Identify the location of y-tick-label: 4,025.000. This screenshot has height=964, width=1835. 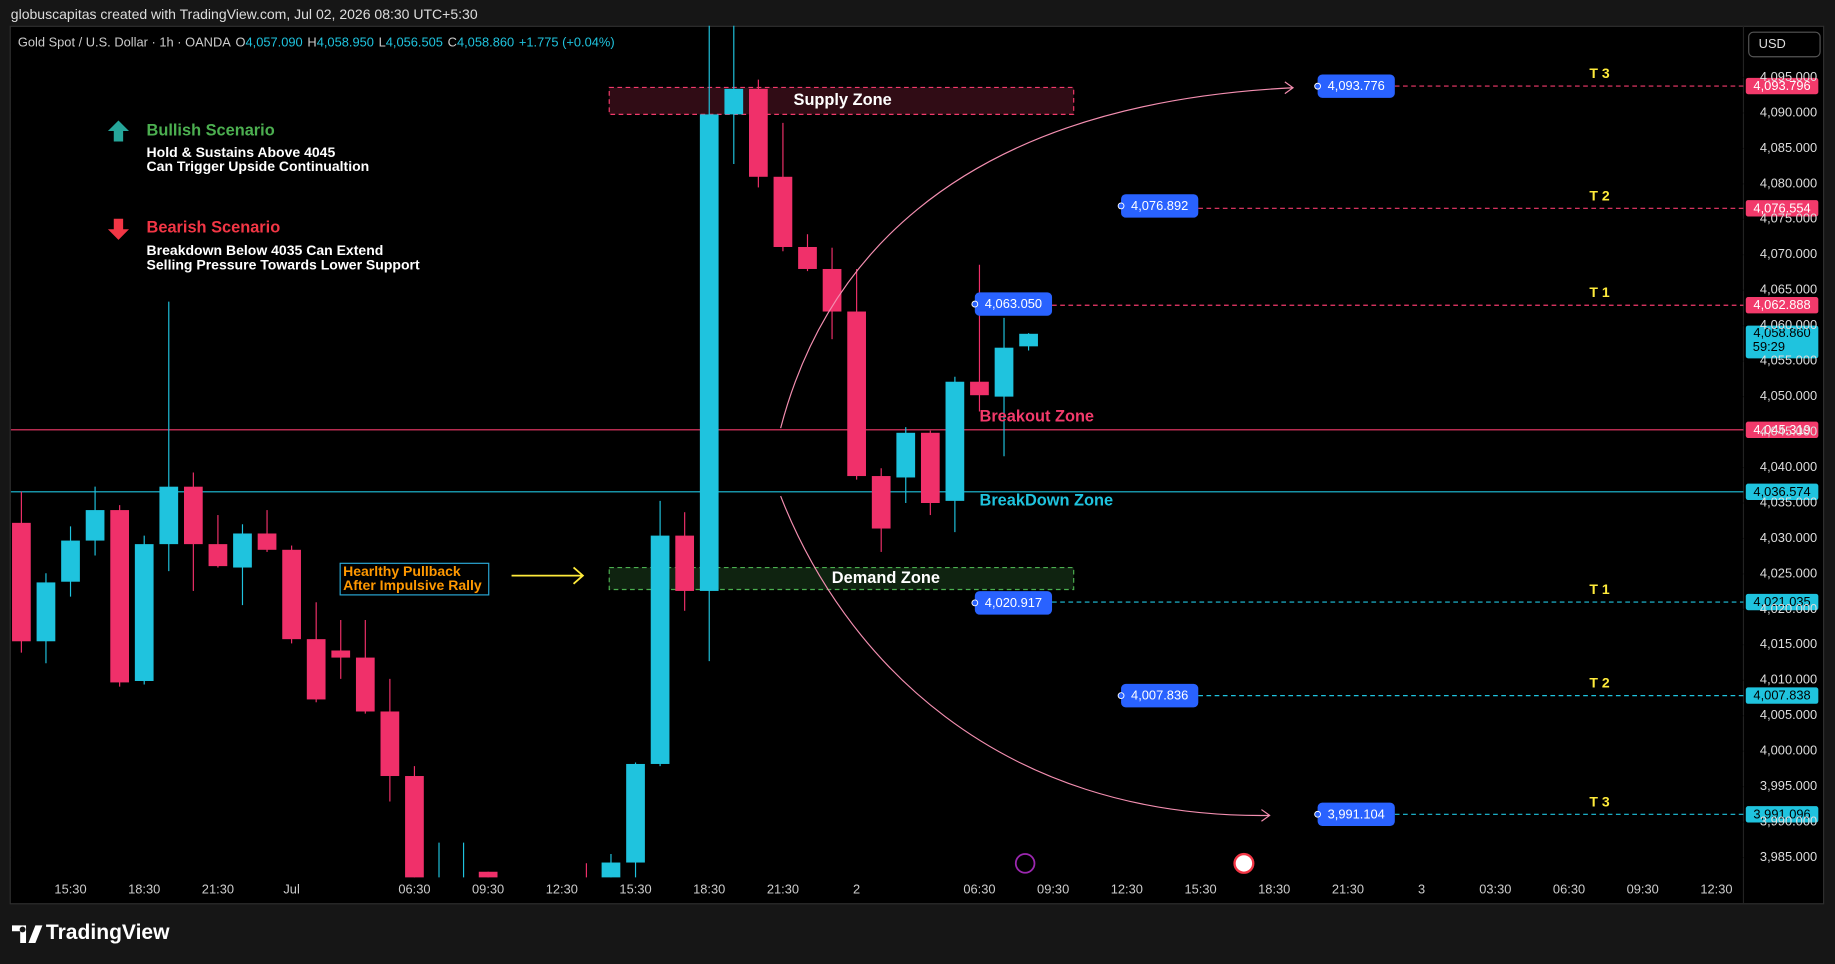
(1788, 572).